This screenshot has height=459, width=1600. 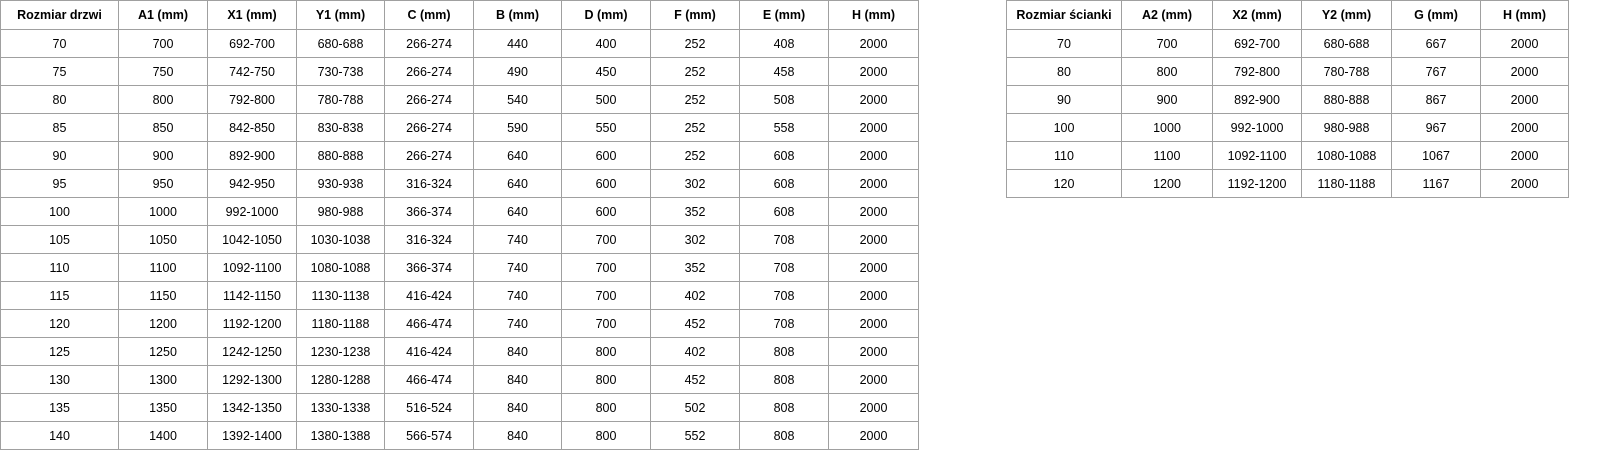 I want to click on table-cell: 90, so click(x=59, y=155).